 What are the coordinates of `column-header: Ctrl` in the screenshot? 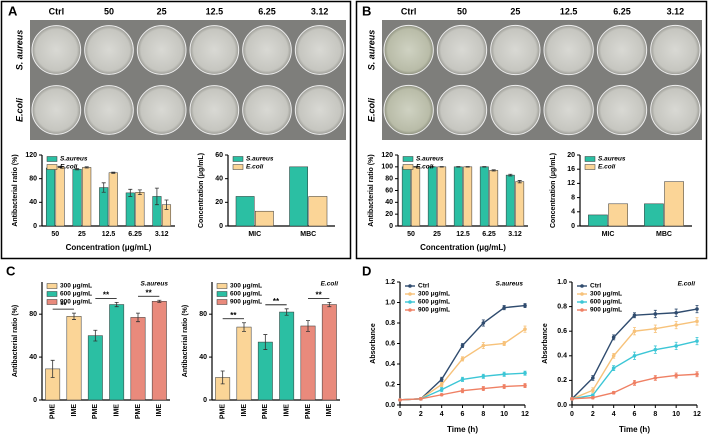 It's located at (409, 11).